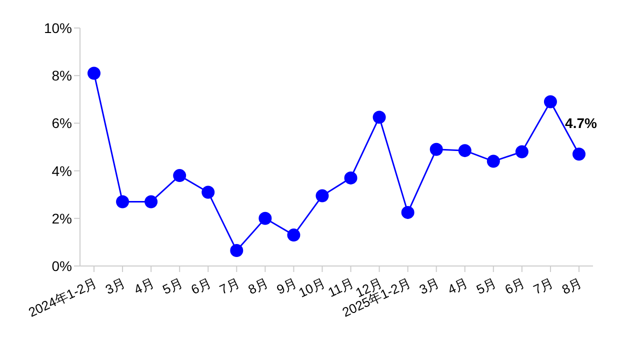  Describe the element at coordinates (62, 218) in the screenshot. I see `y-tick-label: 2%` at that location.